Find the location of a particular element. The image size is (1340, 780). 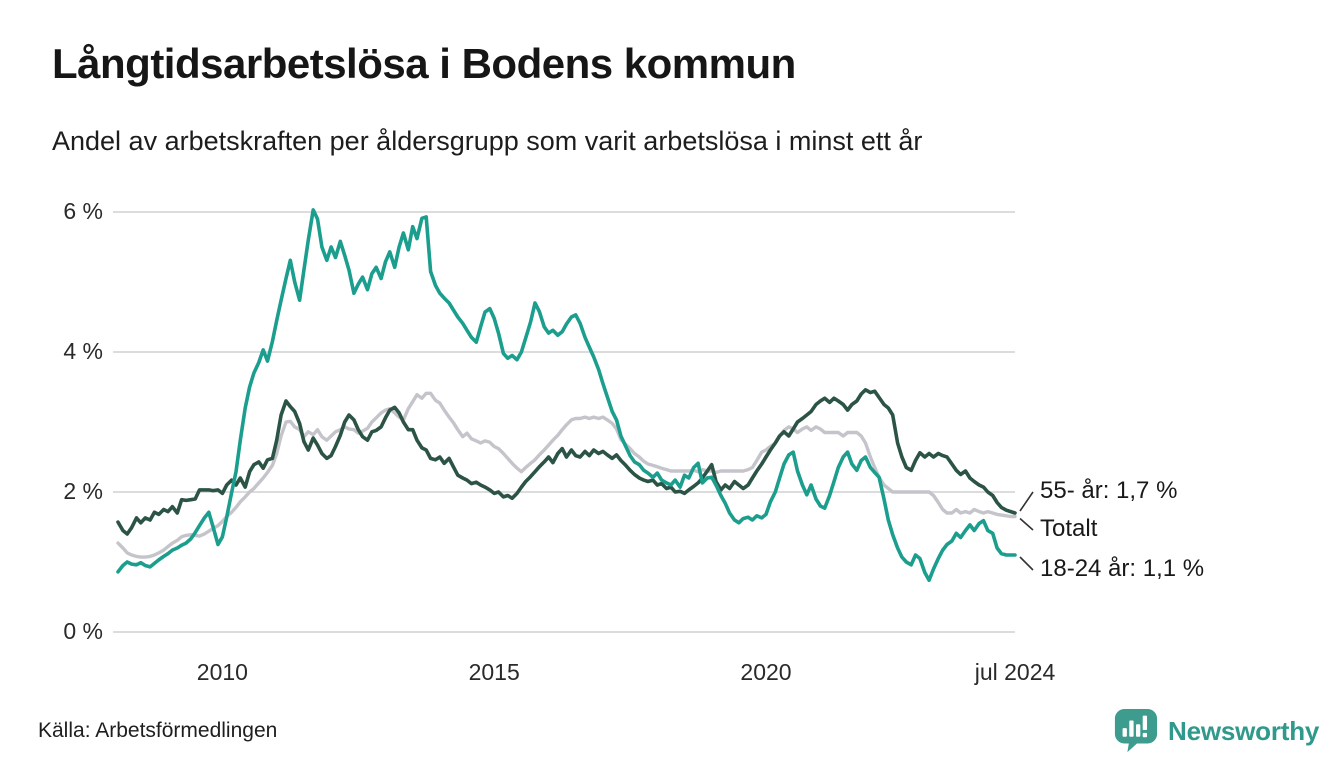

x-tick-label: 2010 is located at coordinates (222, 672).